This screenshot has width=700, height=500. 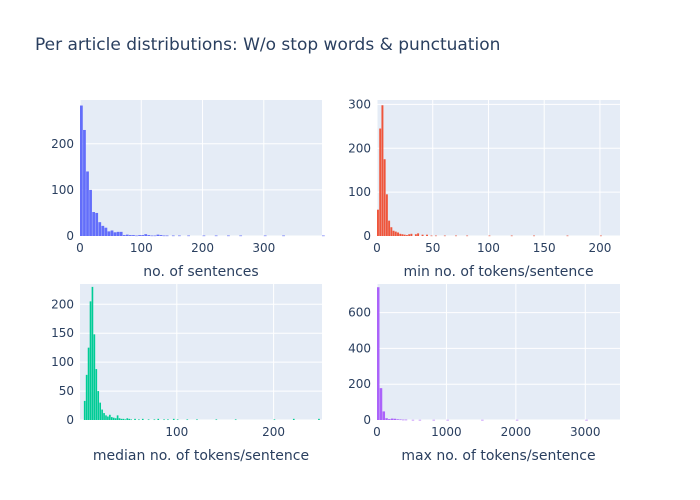 I want to click on subplot-sentences-histogram: 0 100 200 0 100 200 300 no. of sentences, so click(x=188, y=190).